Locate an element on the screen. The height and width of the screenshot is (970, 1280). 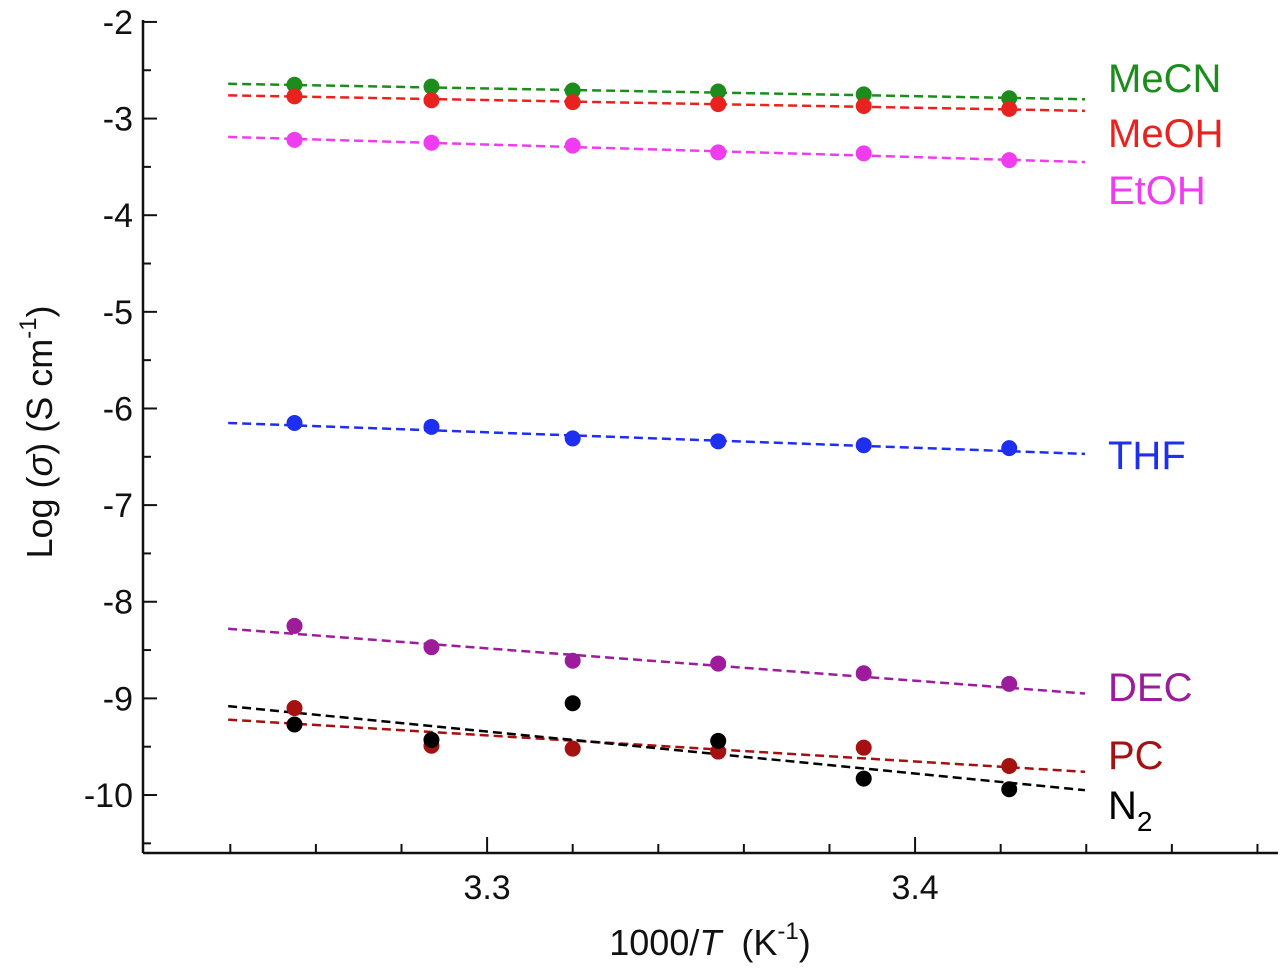
y-title-var: σ is located at coordinates (39, 464).